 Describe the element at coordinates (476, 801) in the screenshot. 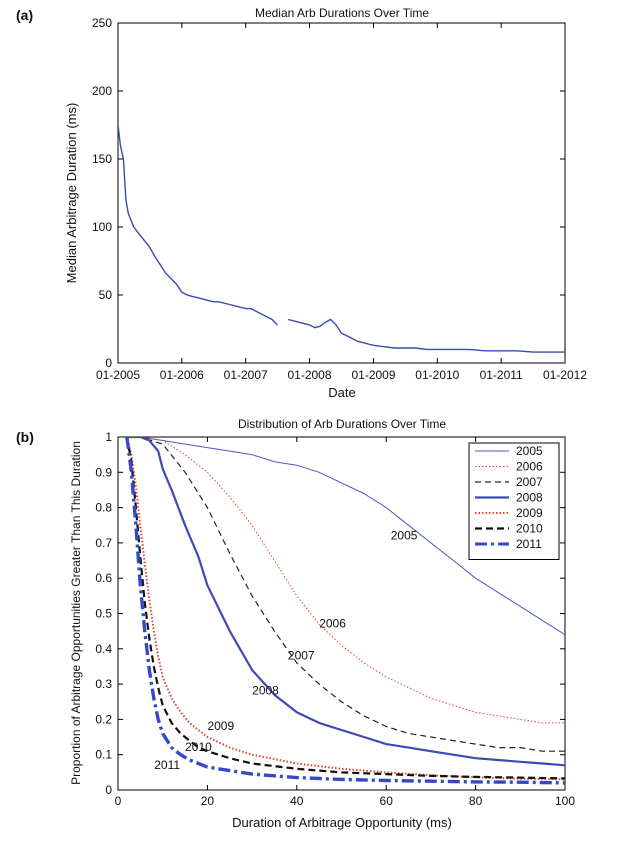

I see `x-tick-label: 80` at that location.